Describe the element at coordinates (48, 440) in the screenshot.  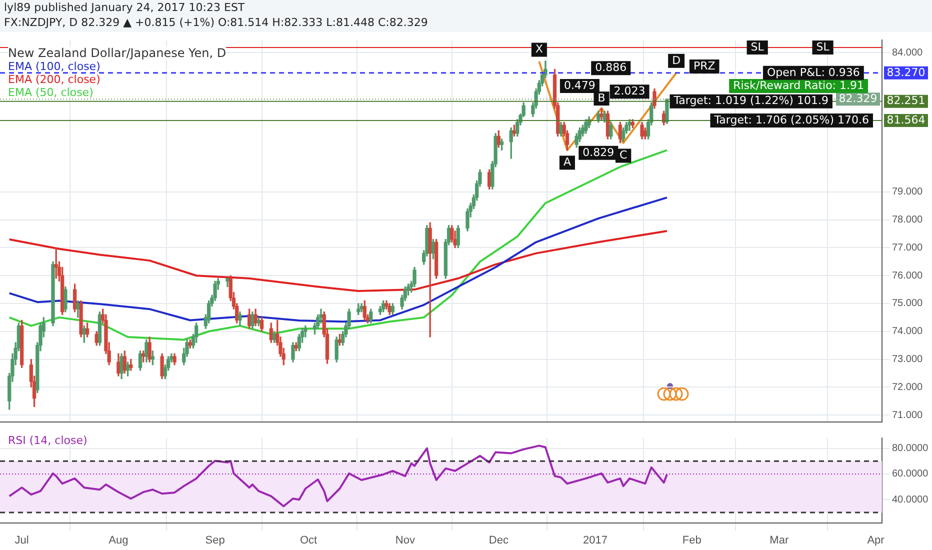
I see `text: RSI (14, close)` at that location.